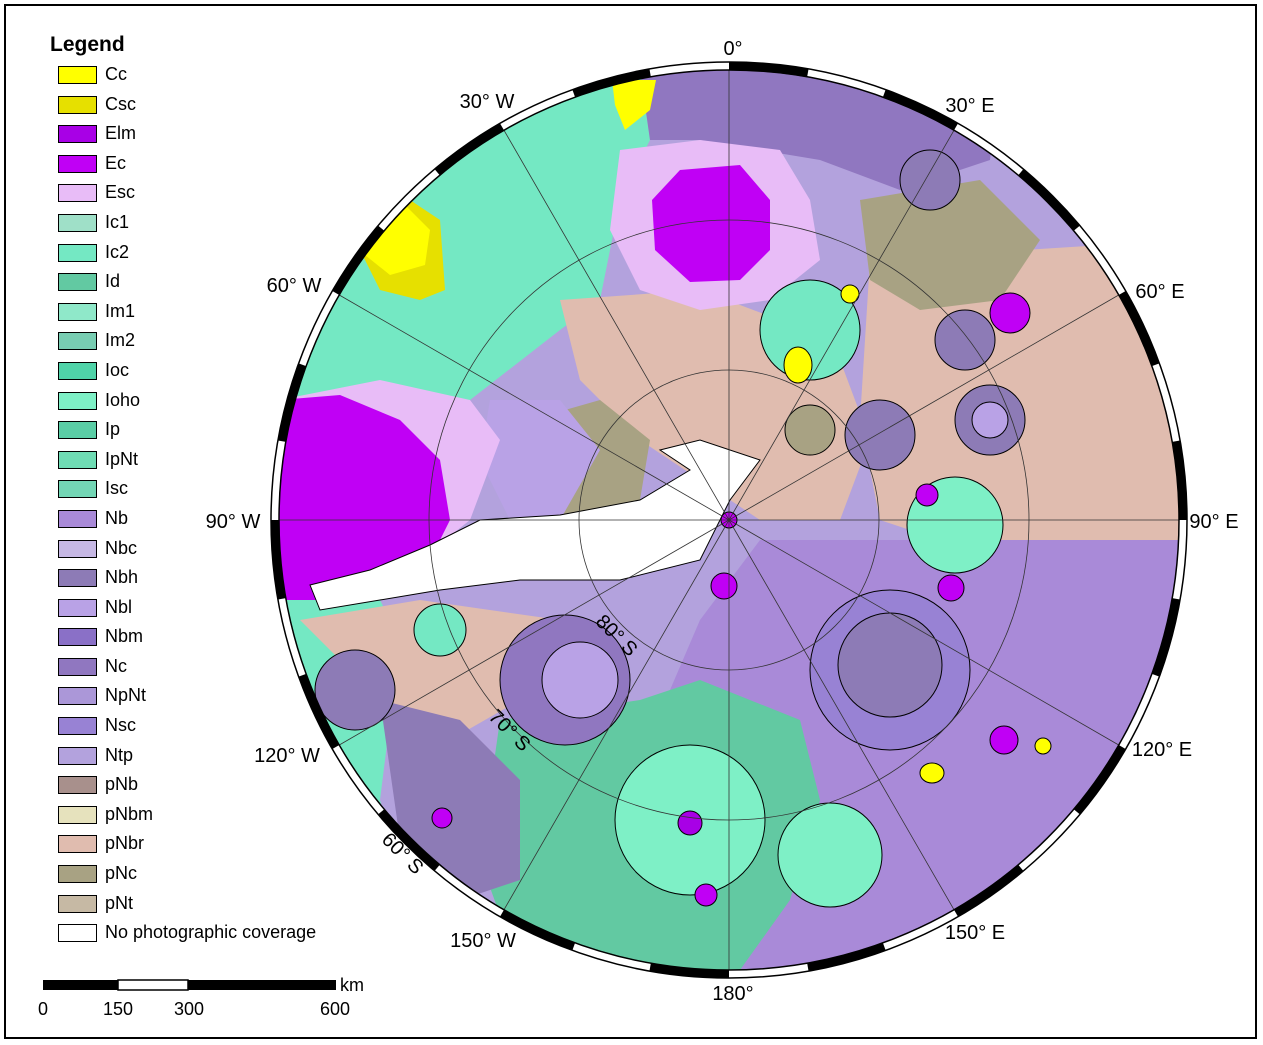 The width and height of the screenshot is (1263, 1045). What do you see at coordinates (124, 636) in the screenshot?
I see `legend-label: Nbm` at bounding box center [124, 636].